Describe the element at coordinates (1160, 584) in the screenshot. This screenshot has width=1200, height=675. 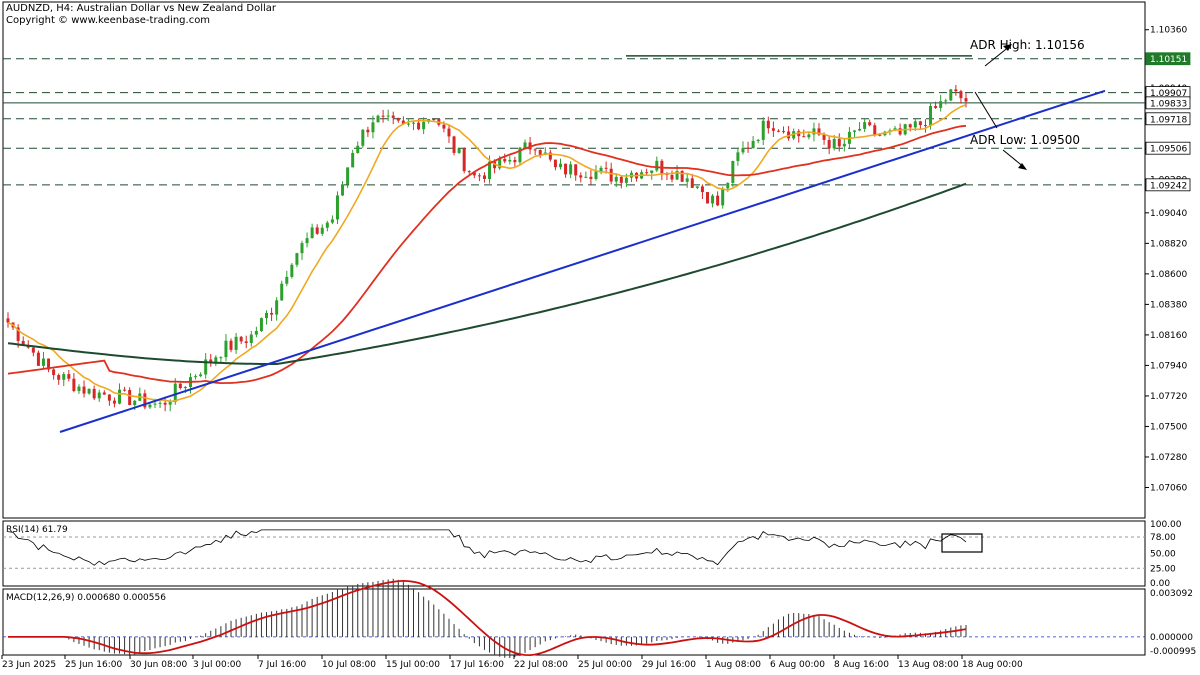
I see `rsi-tick-label: 0.00` at that location.